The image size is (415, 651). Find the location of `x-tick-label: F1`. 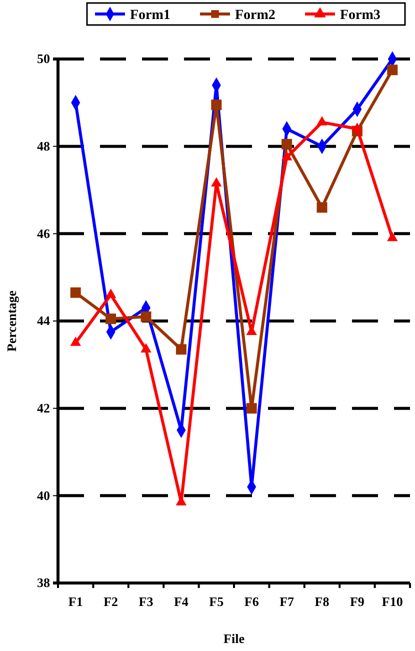

x-tick-label: F1 is located at coordinates (75, 602).